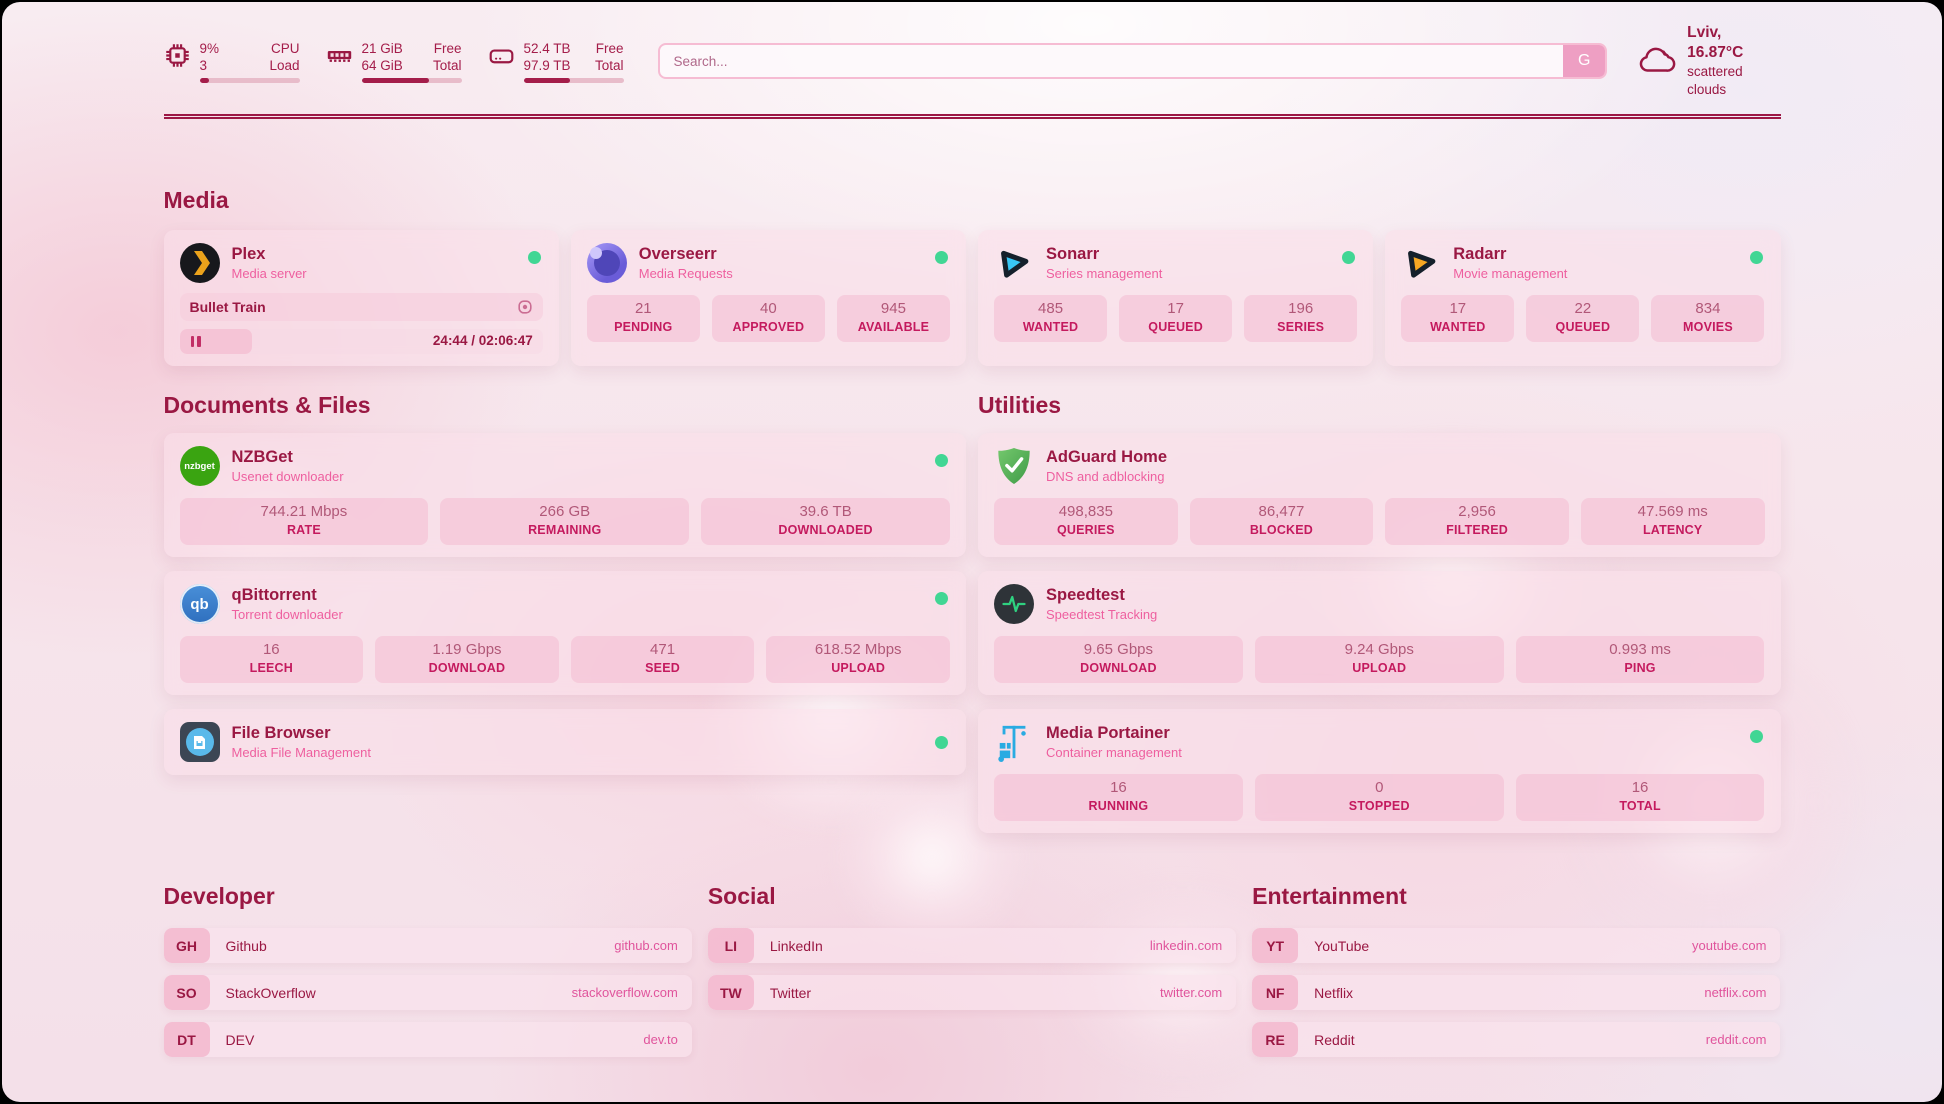 The height and width of the screenshot is (1104, 1944). What do you see at coordinates (565, 521) in the screenshot?
I see `stat-remaining: 266 GB REMAINING` at bounding box center [565, 521].